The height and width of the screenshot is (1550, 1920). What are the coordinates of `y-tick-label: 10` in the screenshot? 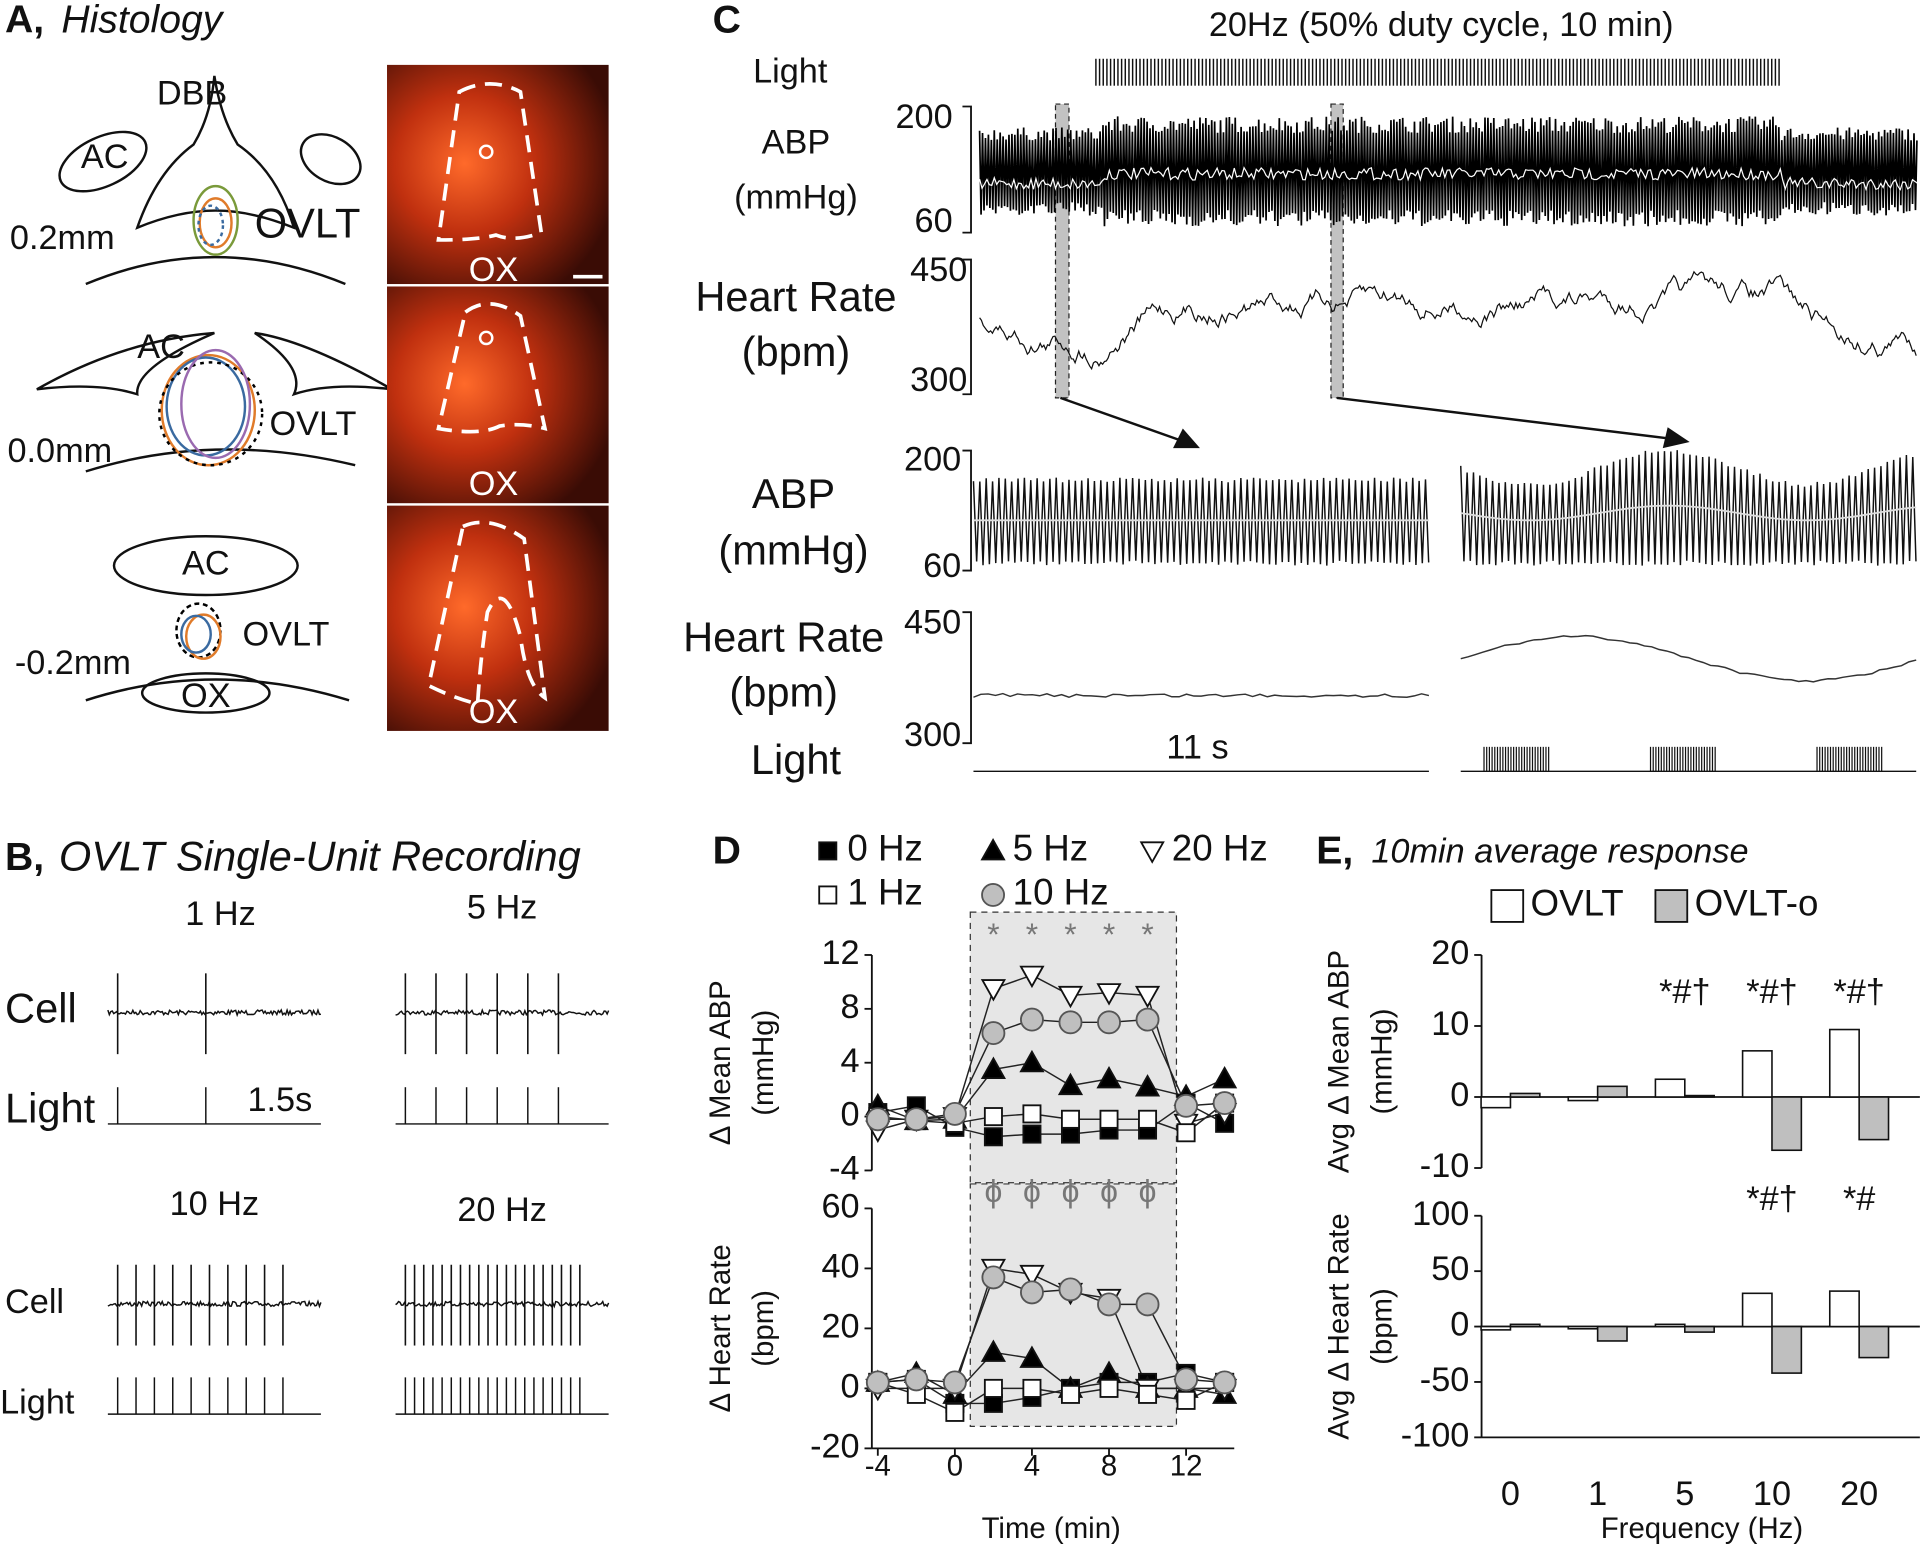 It's located at (1450, 1024).